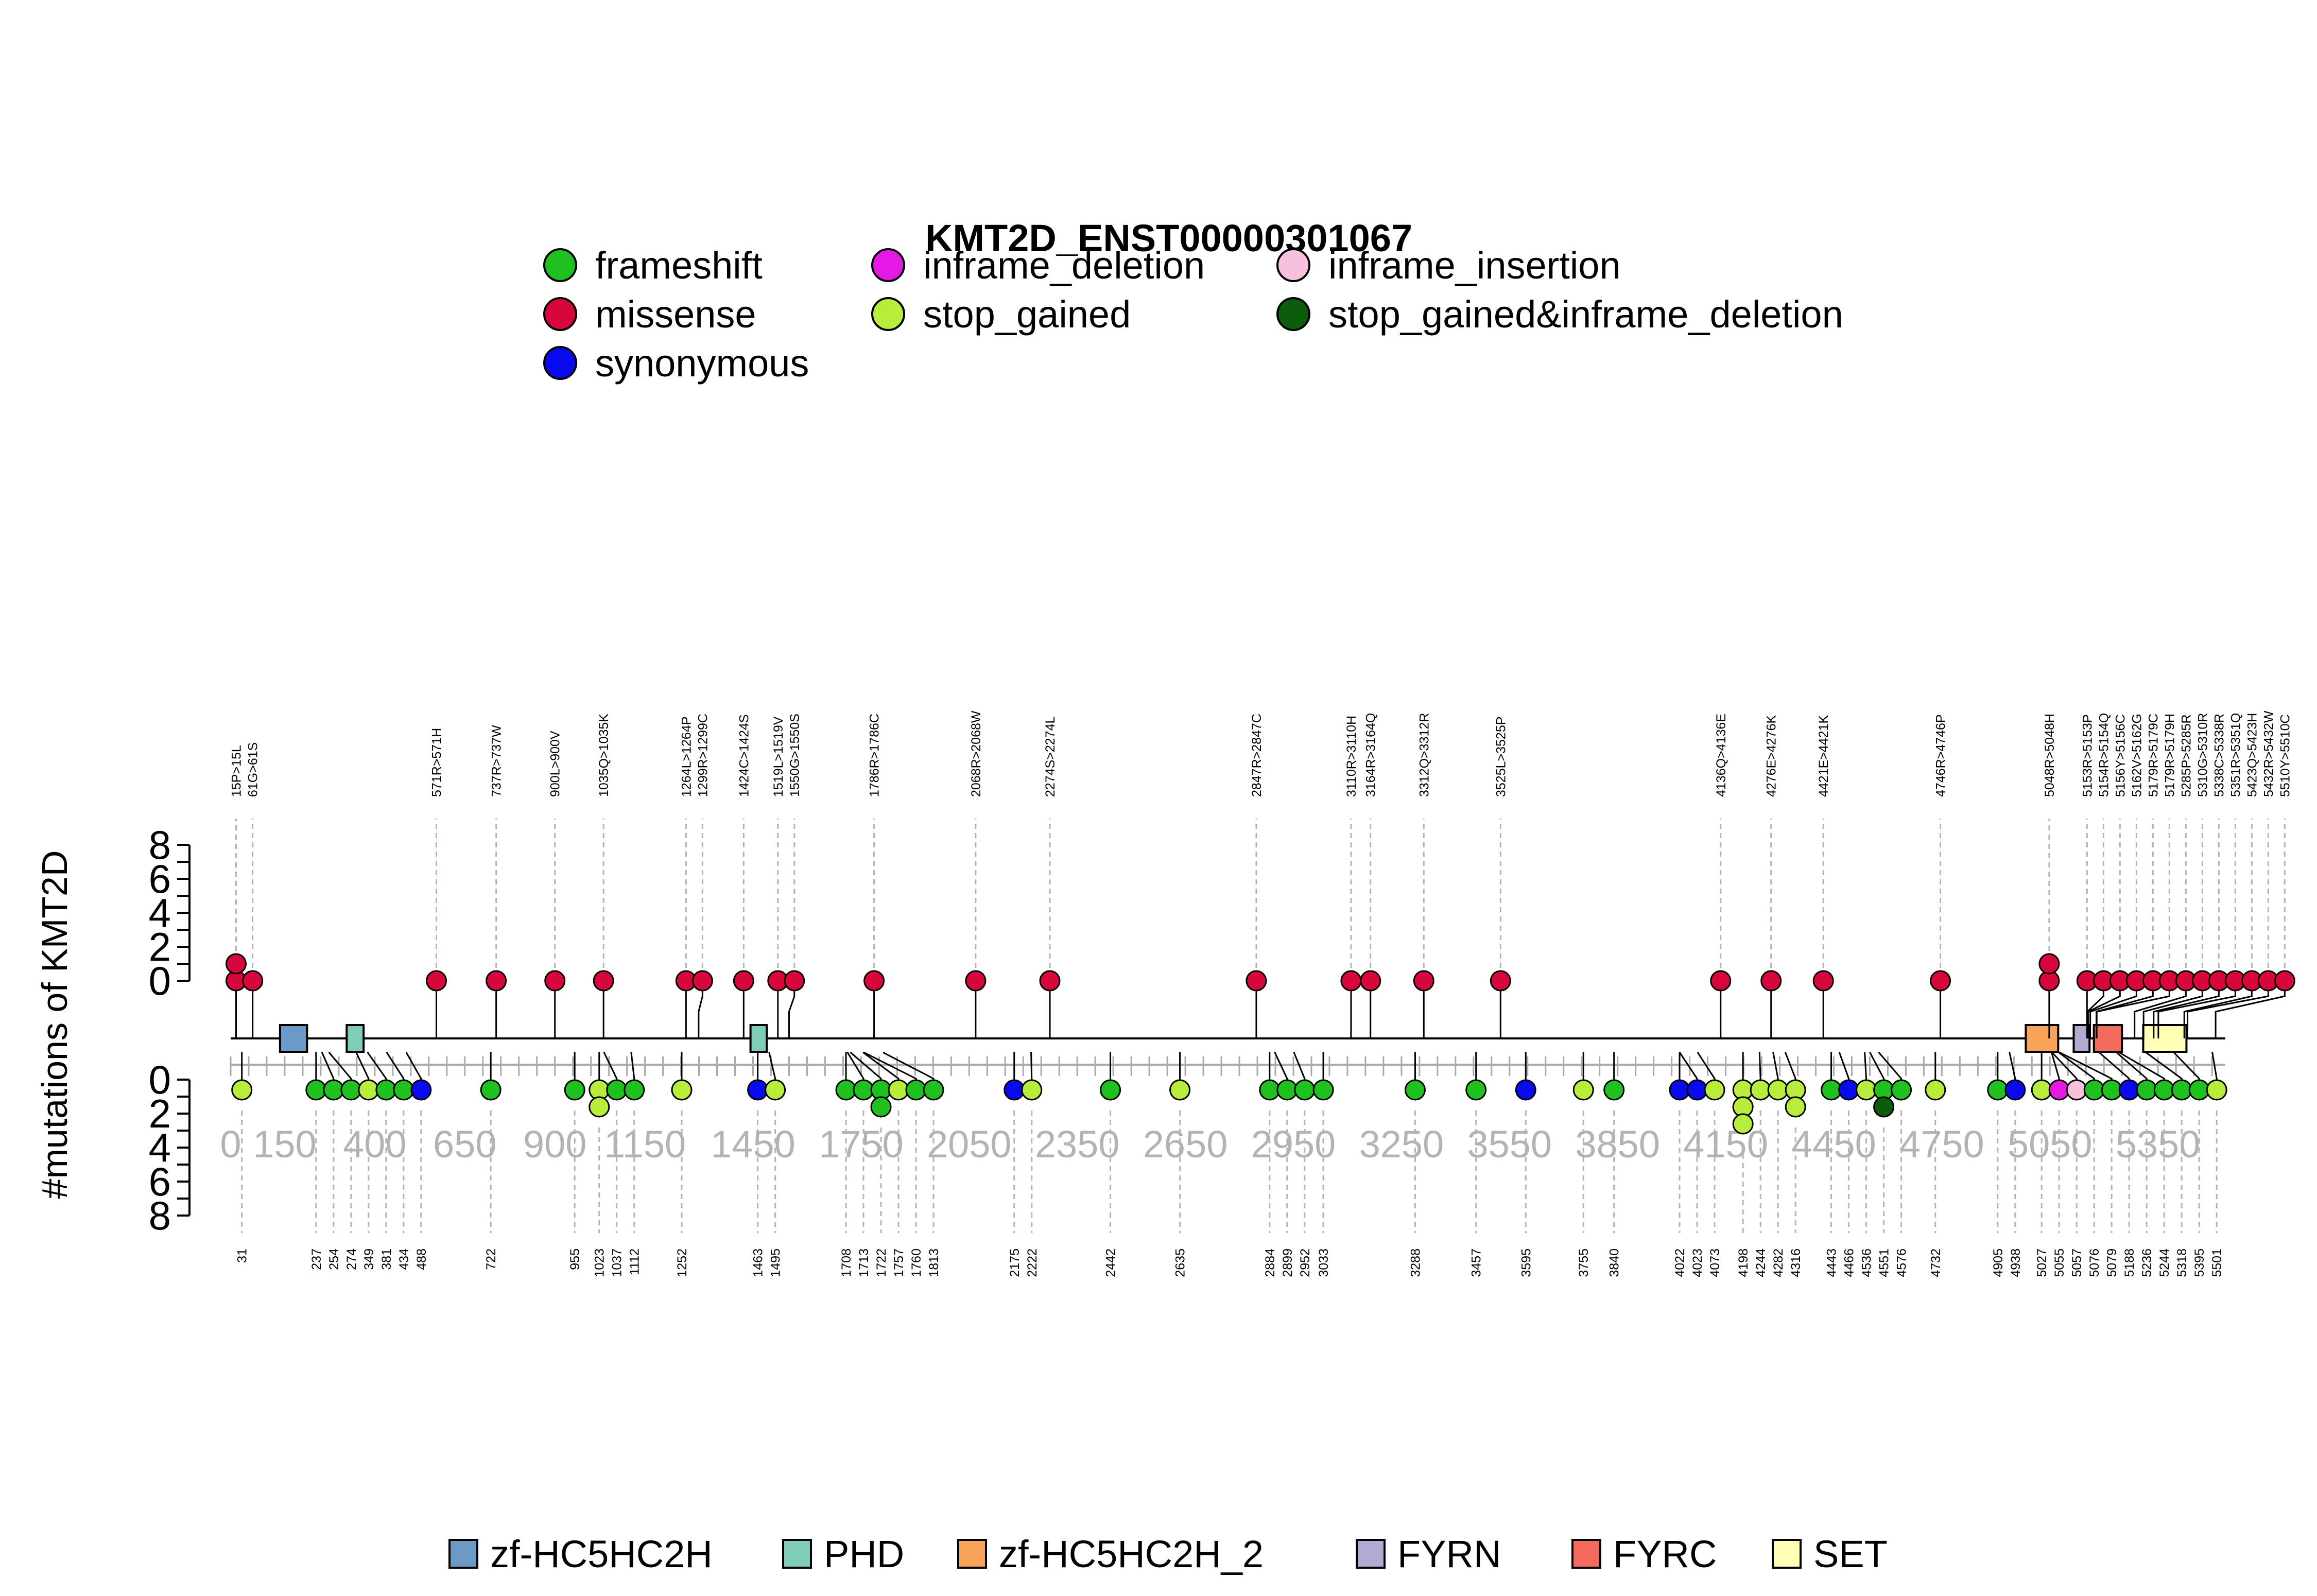 The height and width of the screenshot is (1596, 2317). What do you see at coordinates (1131, 1554) in the screenshot?
I see `domain-legend-label-zf-hc5hc2h-2: zf-HC5HC2H_2` at bounding box center [1131, 1554].